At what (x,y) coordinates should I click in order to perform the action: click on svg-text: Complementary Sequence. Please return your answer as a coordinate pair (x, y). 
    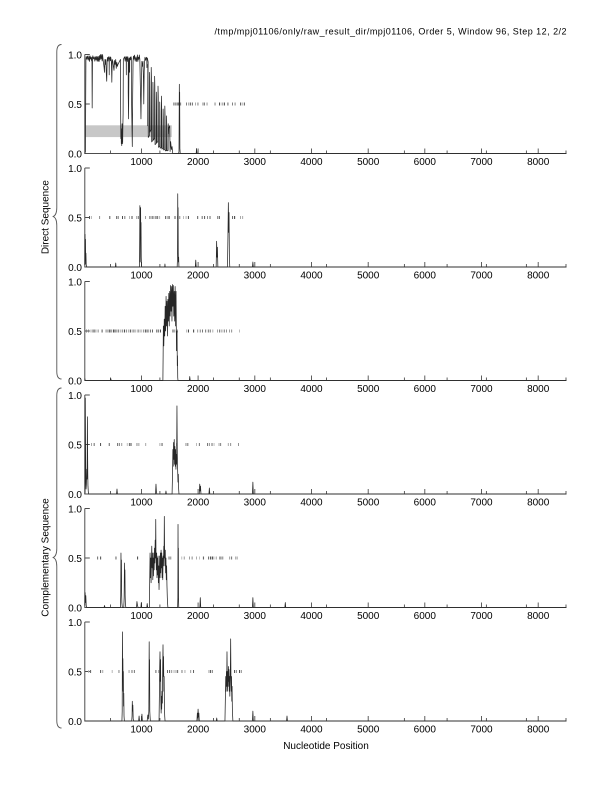
    Looking at the image, I should click on (45, 557).